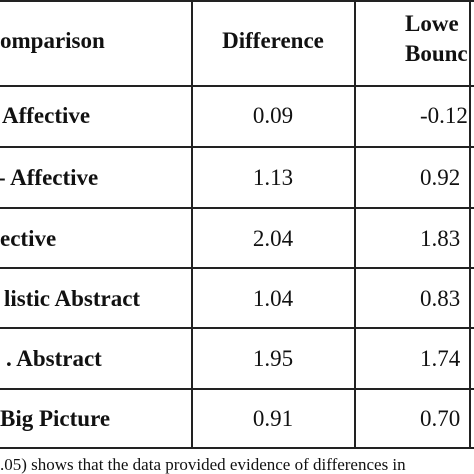 This screenshot has height=474, width=474. Describe the element at coordinates (273, 238) in the screenshot. I see `cell-value: 2.04` at that location.